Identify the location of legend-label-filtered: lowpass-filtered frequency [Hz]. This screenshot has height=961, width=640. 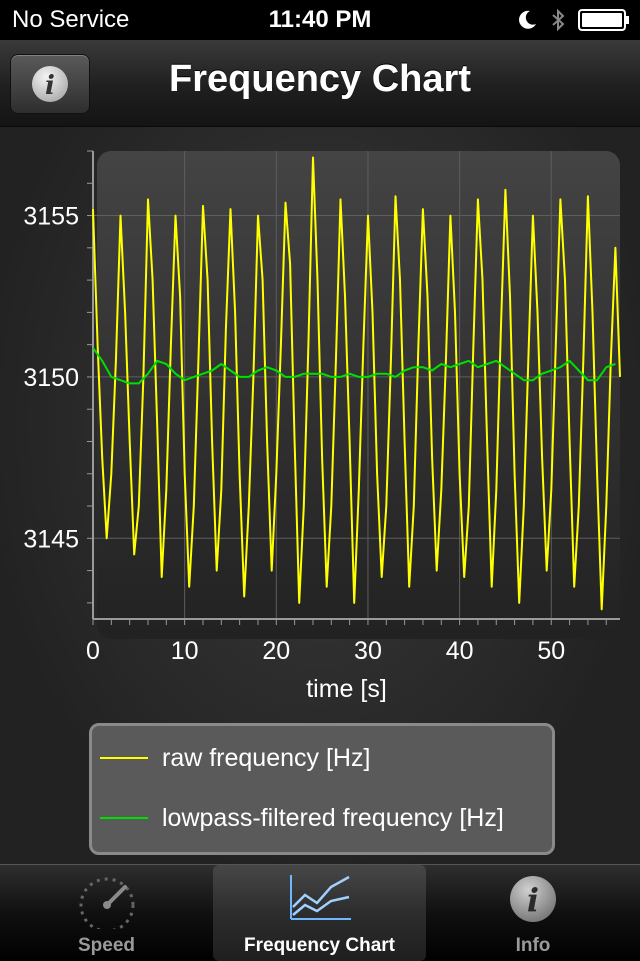
(333, 817).